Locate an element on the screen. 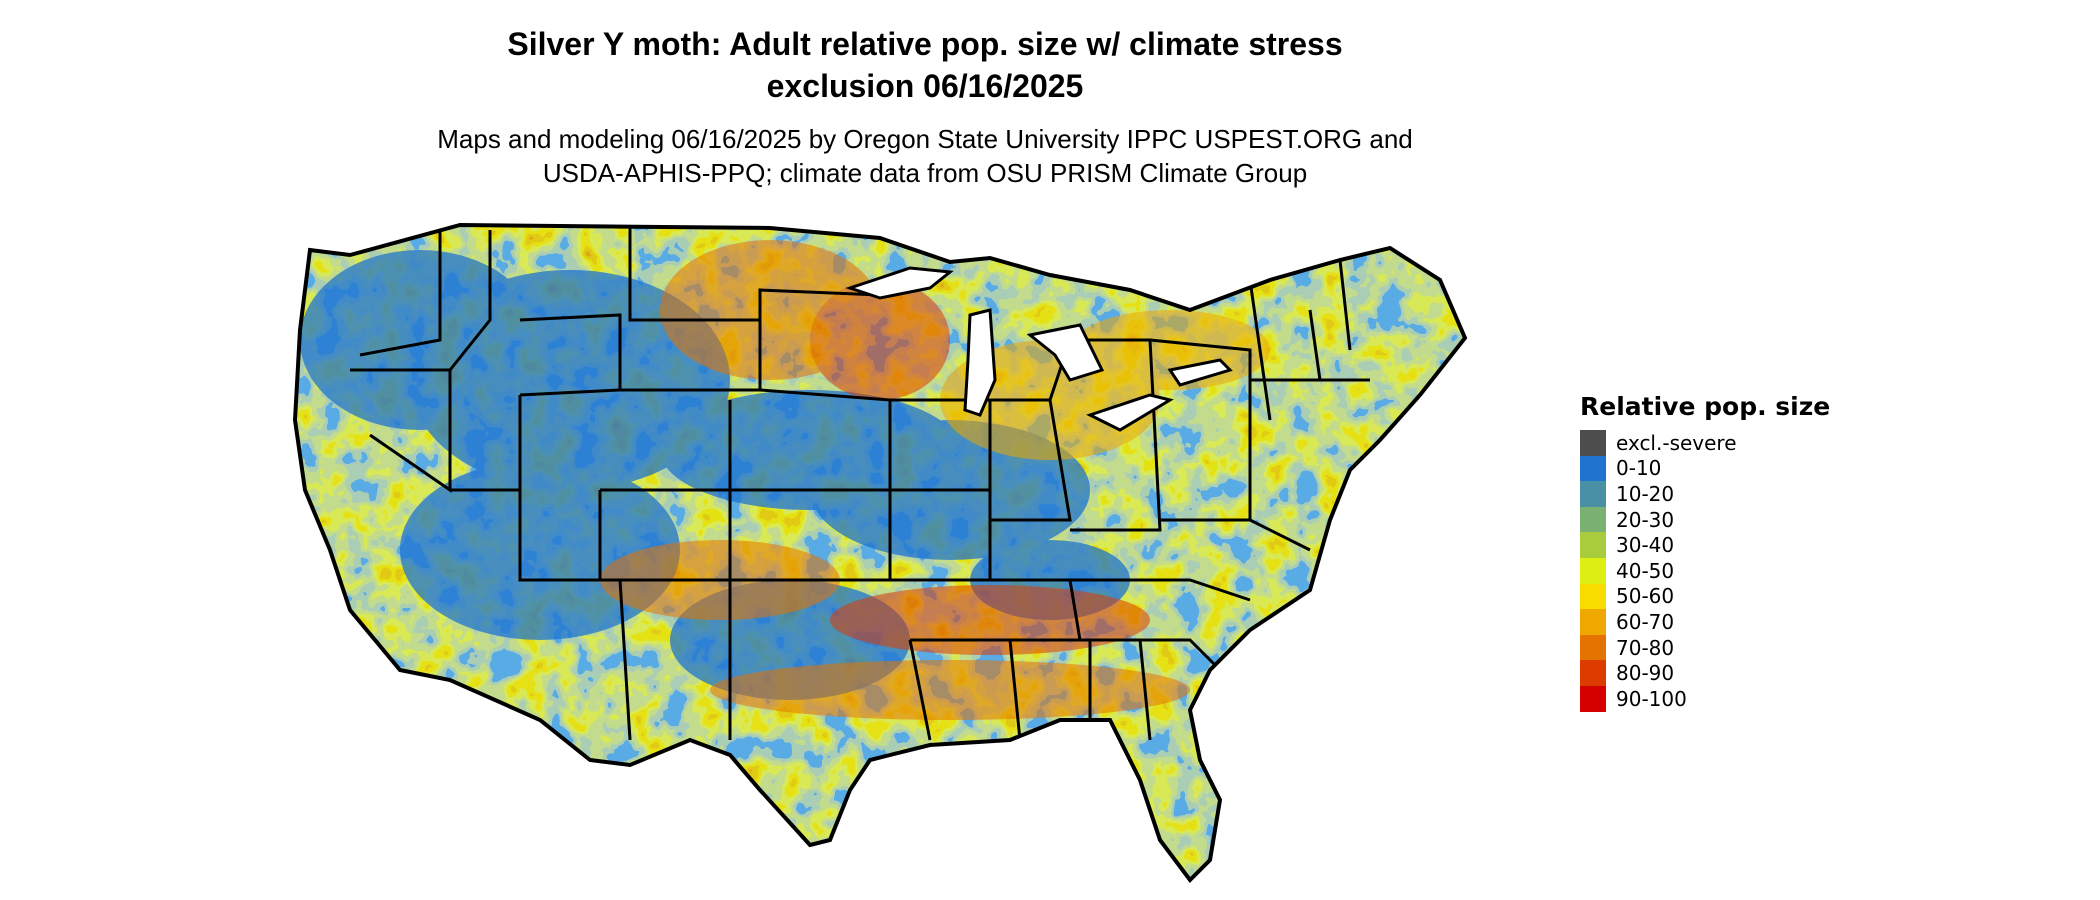  legend-label: 20-30 is located at coordinates (1645, 519).